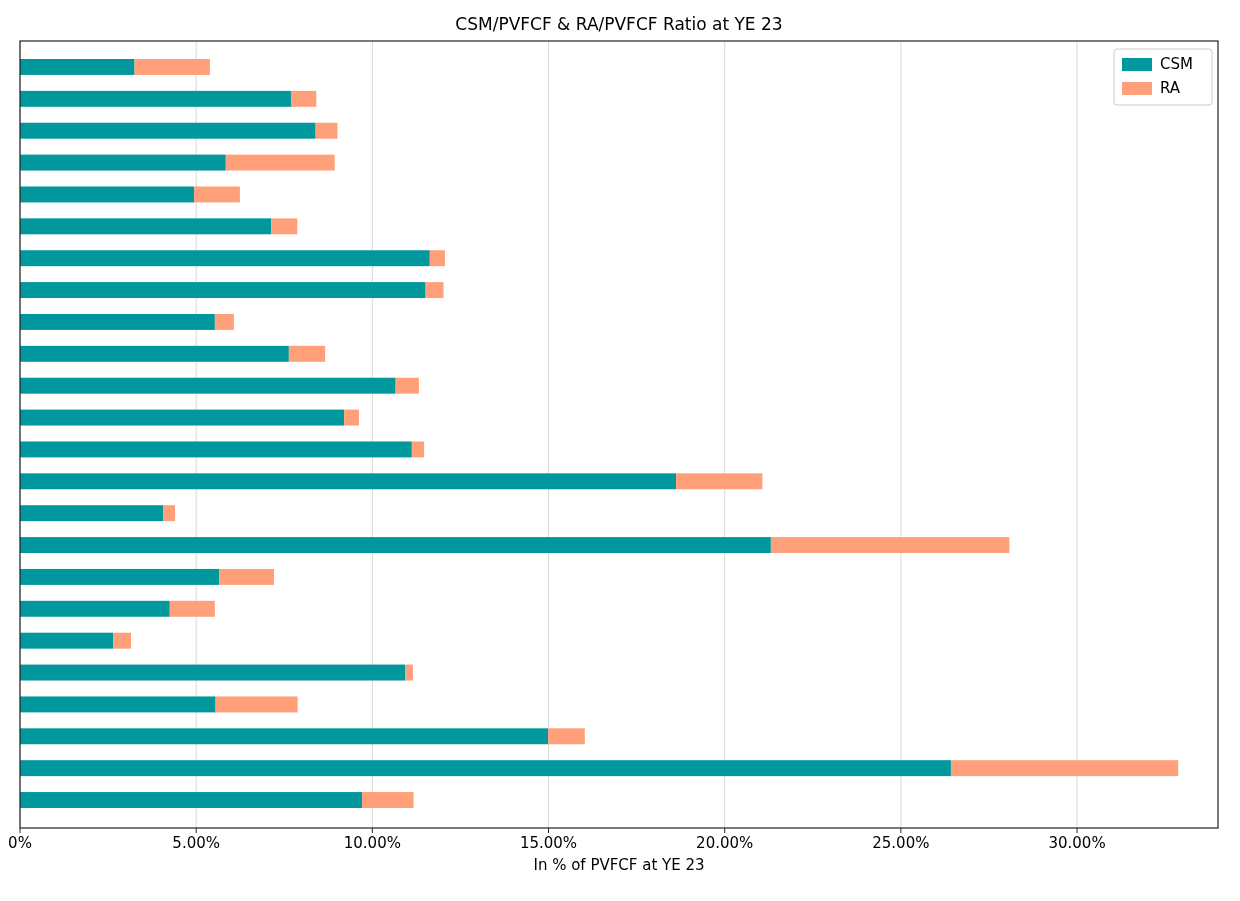 This screenshot has height=901, width=1240. Describe the element at coordinates (1170, 88) in the screenshot. I see `legend-label: RA` at that location.